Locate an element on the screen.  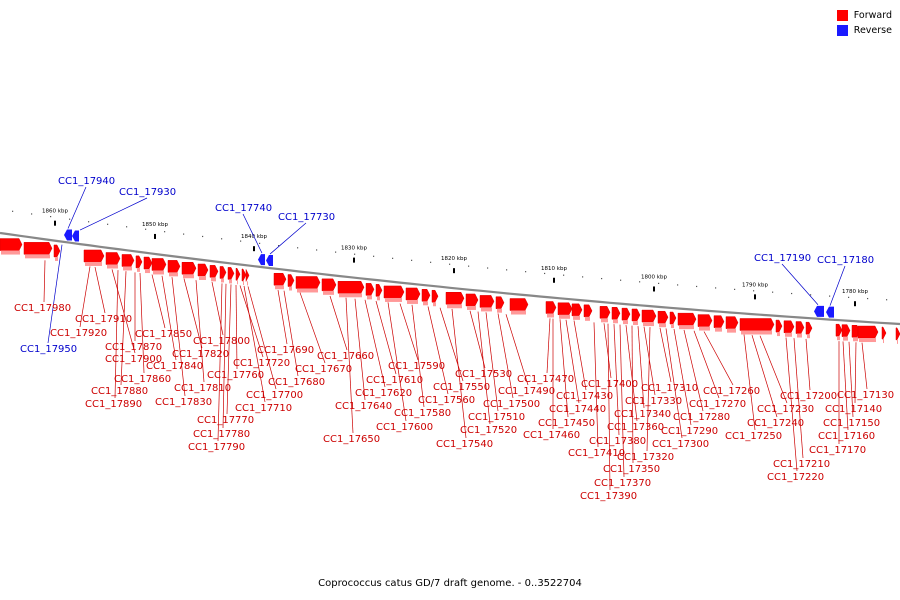
reverse-gene-label: CC1_17930 is located at coordinates (147, 192).